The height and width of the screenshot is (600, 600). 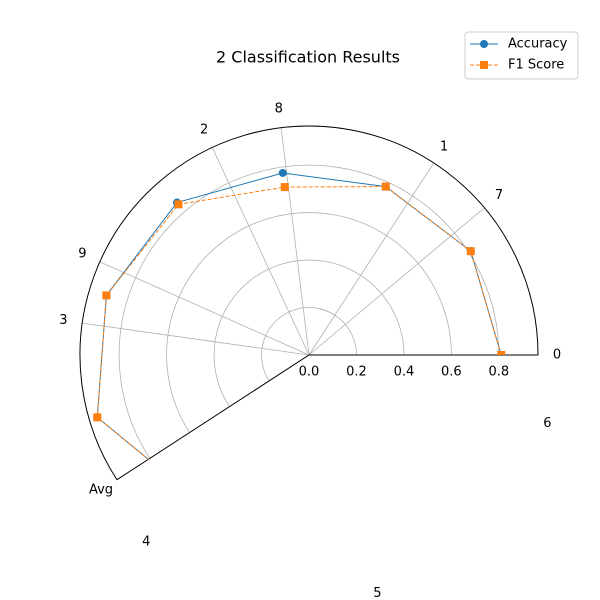 I want to click on chart-title: 2 Classification Results, so click(x=308, y=57).